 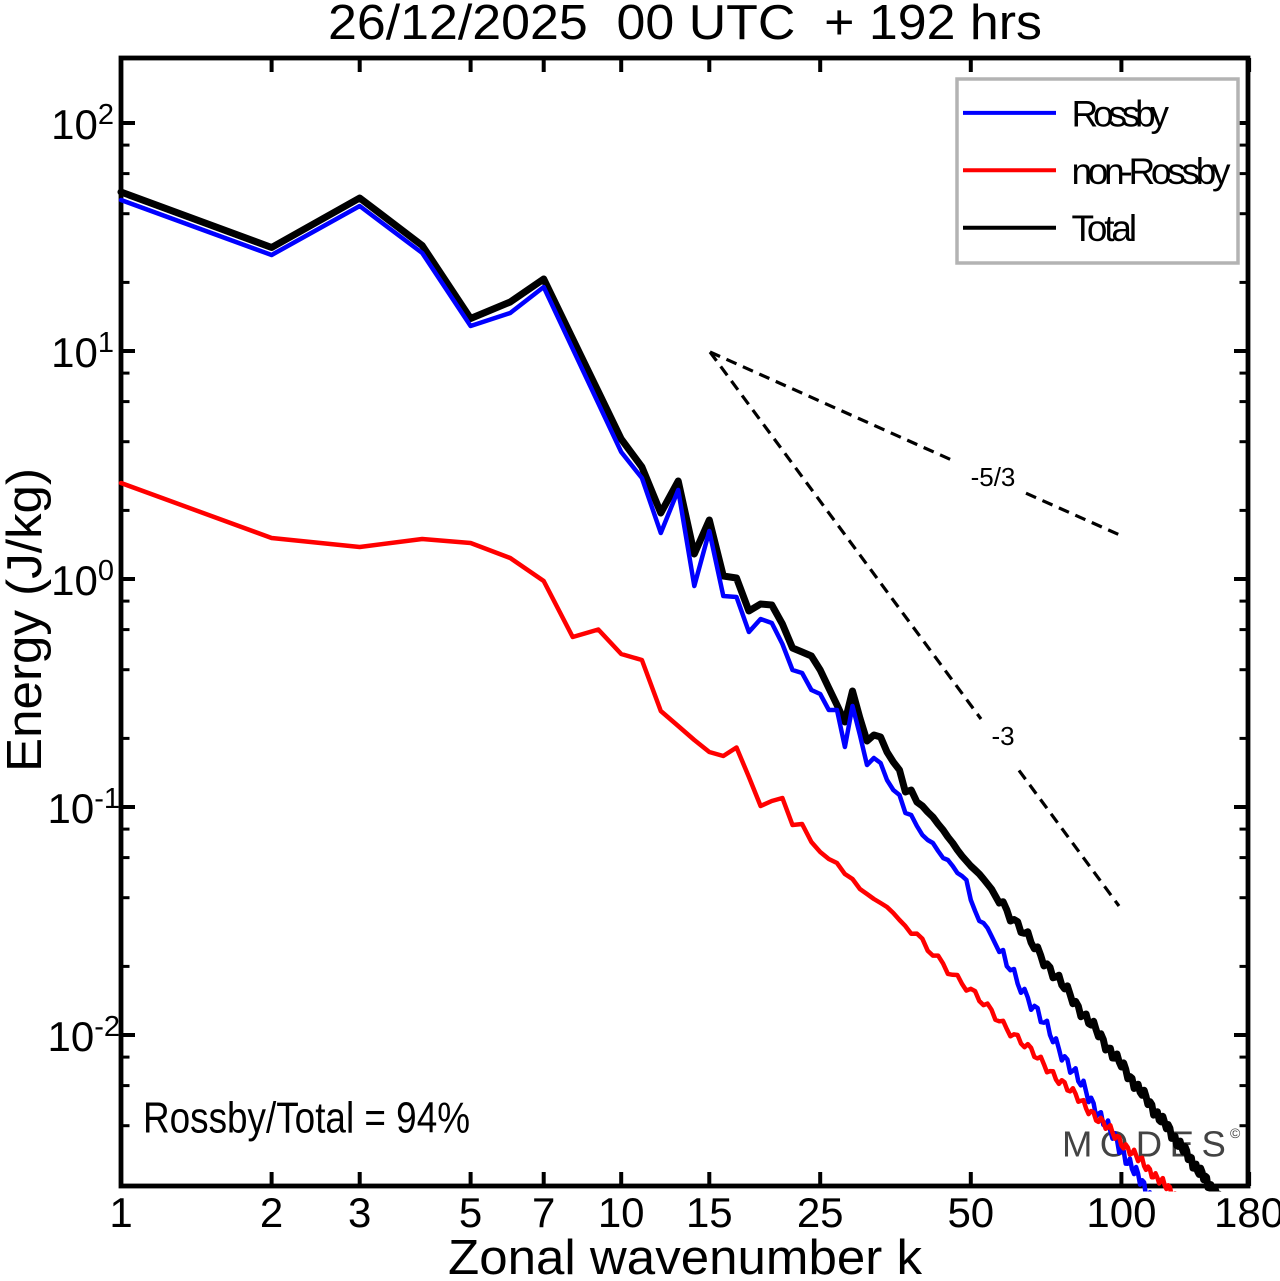 I want to click on svg-text: 7, so click(x=543, y=1212).